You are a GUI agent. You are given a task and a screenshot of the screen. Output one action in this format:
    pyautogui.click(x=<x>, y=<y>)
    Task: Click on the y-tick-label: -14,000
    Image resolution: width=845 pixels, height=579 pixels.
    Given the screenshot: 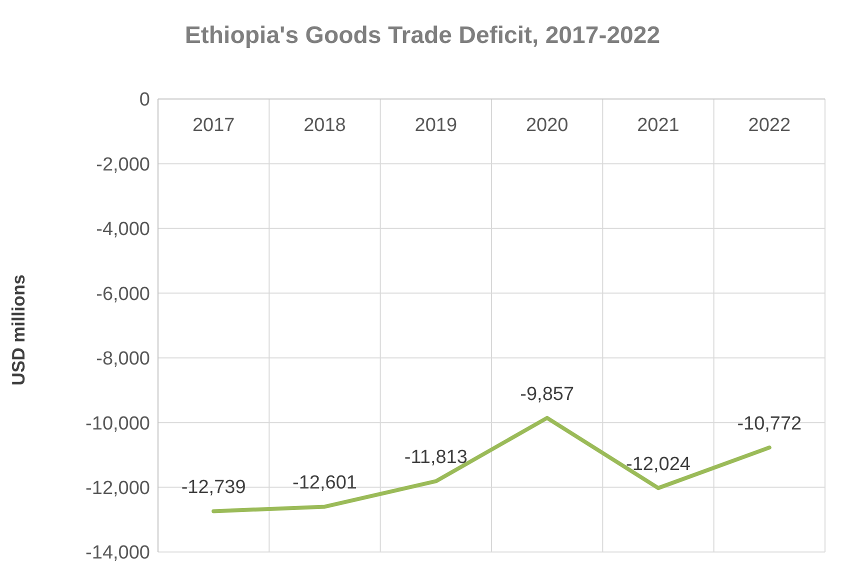 What is the action you would take?
    pyautogui.click(x=118, y=553)
    